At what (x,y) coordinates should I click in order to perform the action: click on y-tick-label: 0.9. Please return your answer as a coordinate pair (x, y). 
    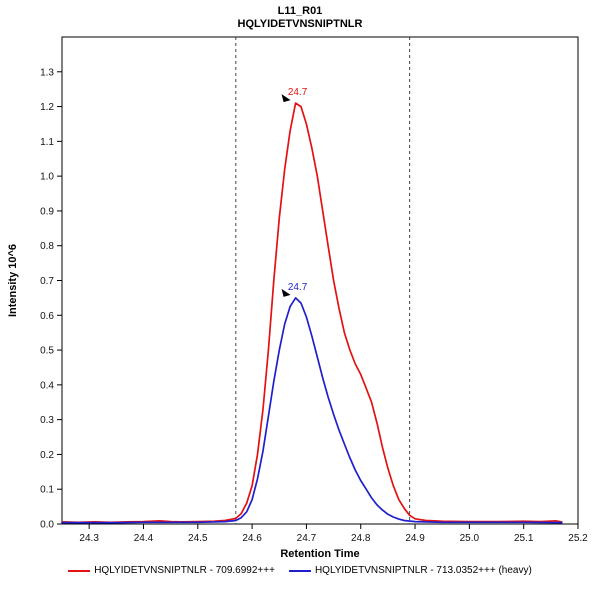
    Looking at the image, I should click on (47, 211).